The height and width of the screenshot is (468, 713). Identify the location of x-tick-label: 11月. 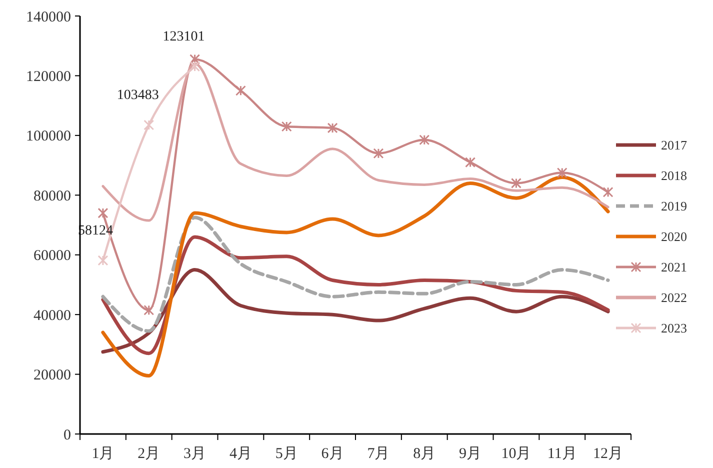
(562, 454).